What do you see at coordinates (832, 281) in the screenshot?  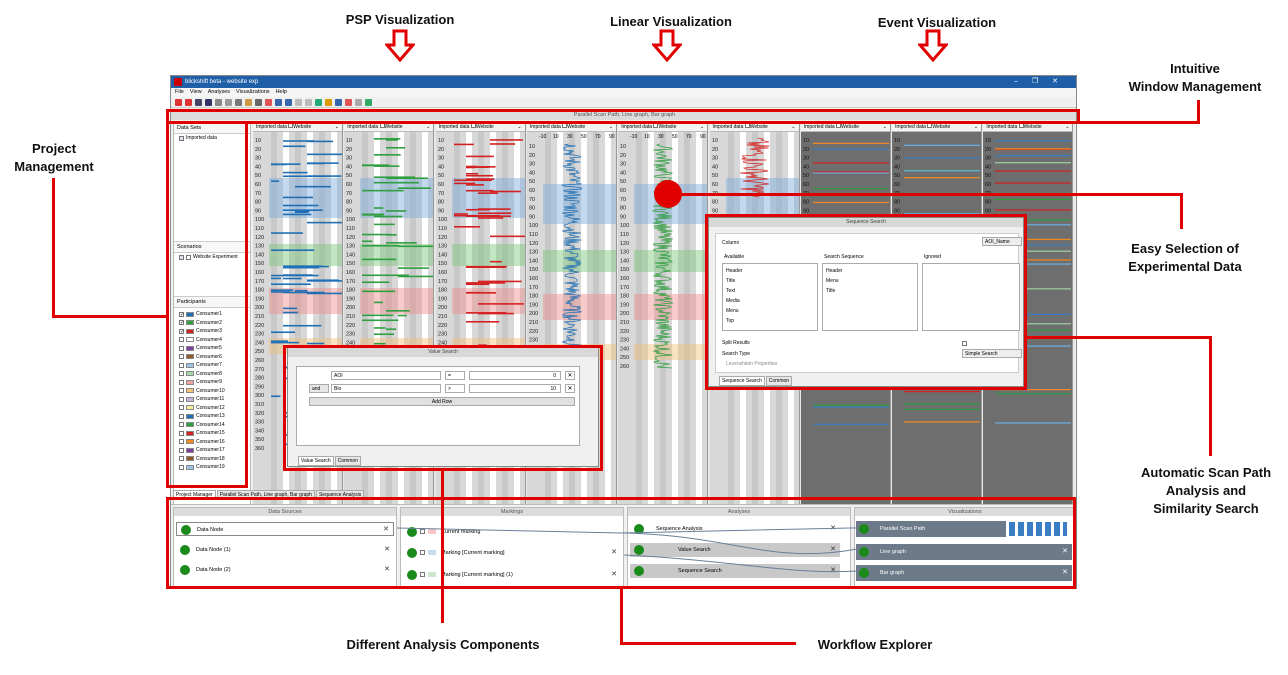 I see `search-sequence-item: Menu` at bounding box center [832, 281].